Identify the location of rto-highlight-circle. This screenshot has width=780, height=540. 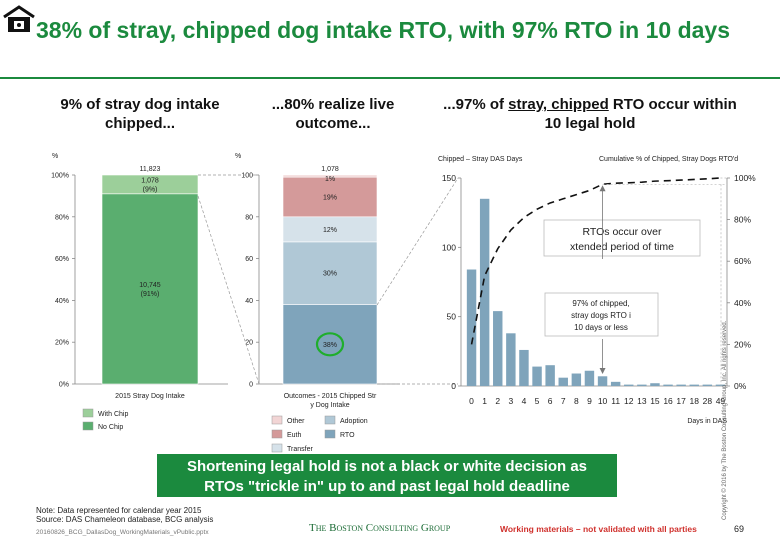
(330, 344).